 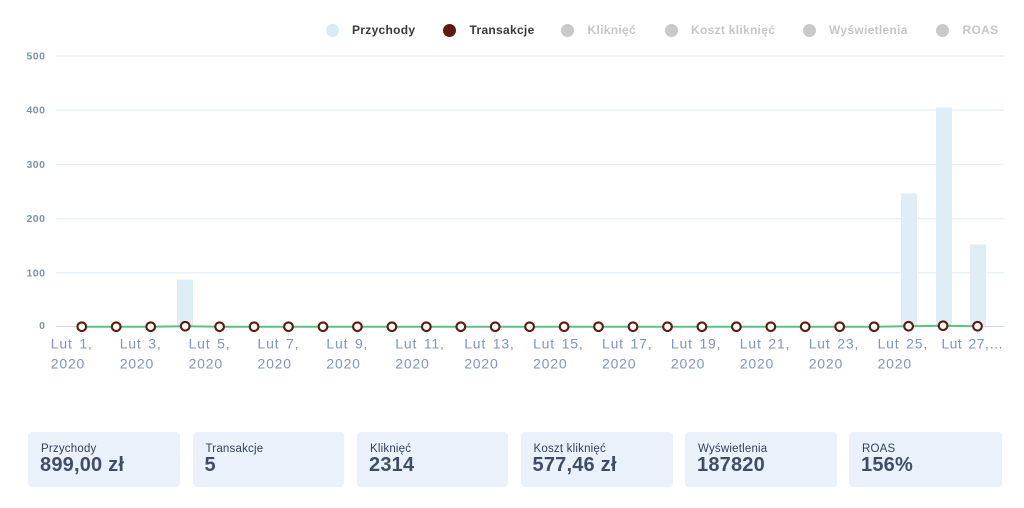 I want to click on svg-text:Lut 9,2020: Lut 9, 2020, so click(x=347, y=354).